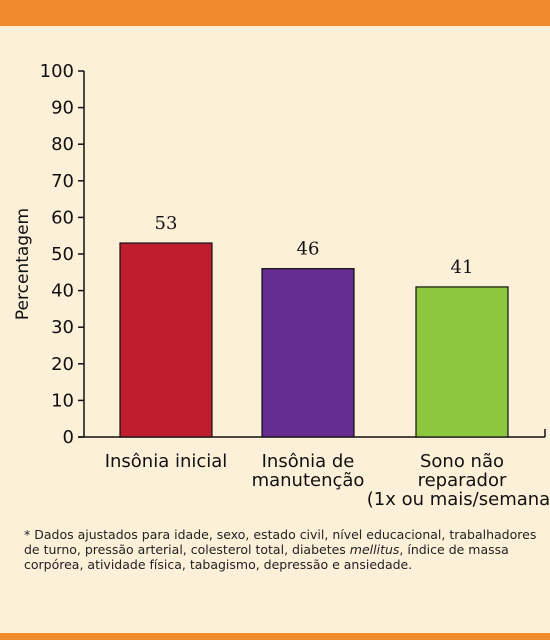  I want to click on y-tick-label: 40, so click(62, 291).